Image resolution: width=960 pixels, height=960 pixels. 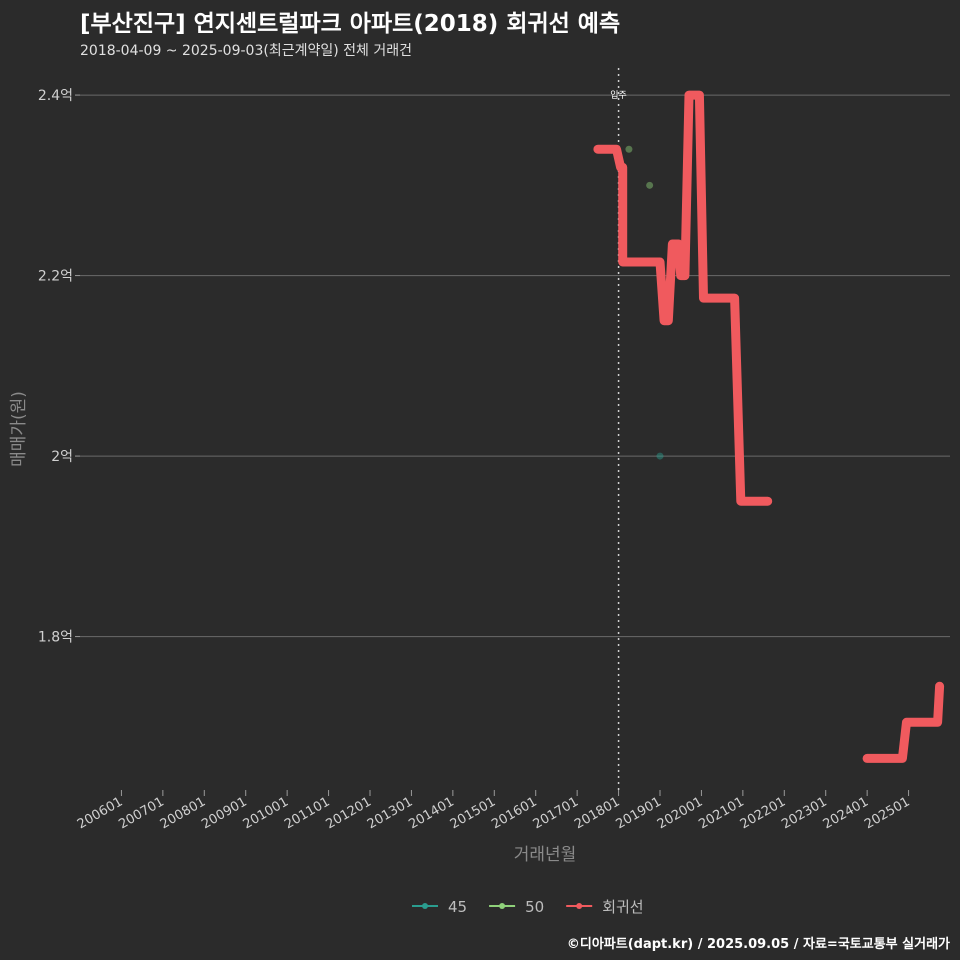 I want to click on chart-title: [부산진구] 연지센트럴파크 아파트(2018) 회귀선 예측, so click(x=350, y=24).